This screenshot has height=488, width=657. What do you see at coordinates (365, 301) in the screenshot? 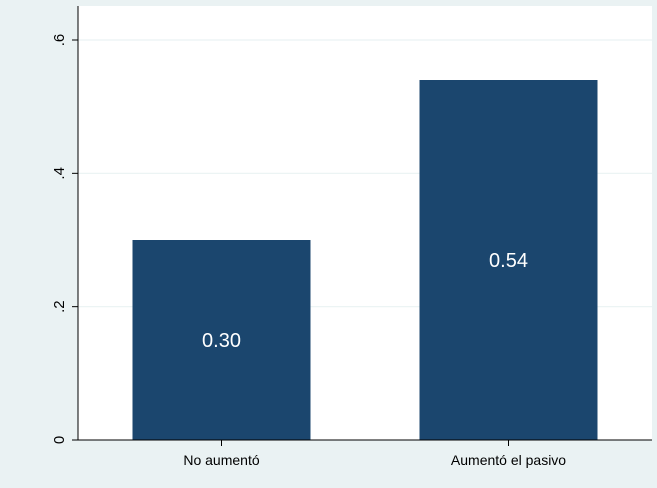
I see `bar-value-labels: 0.30 0.54` at bounding box center [365, 301].